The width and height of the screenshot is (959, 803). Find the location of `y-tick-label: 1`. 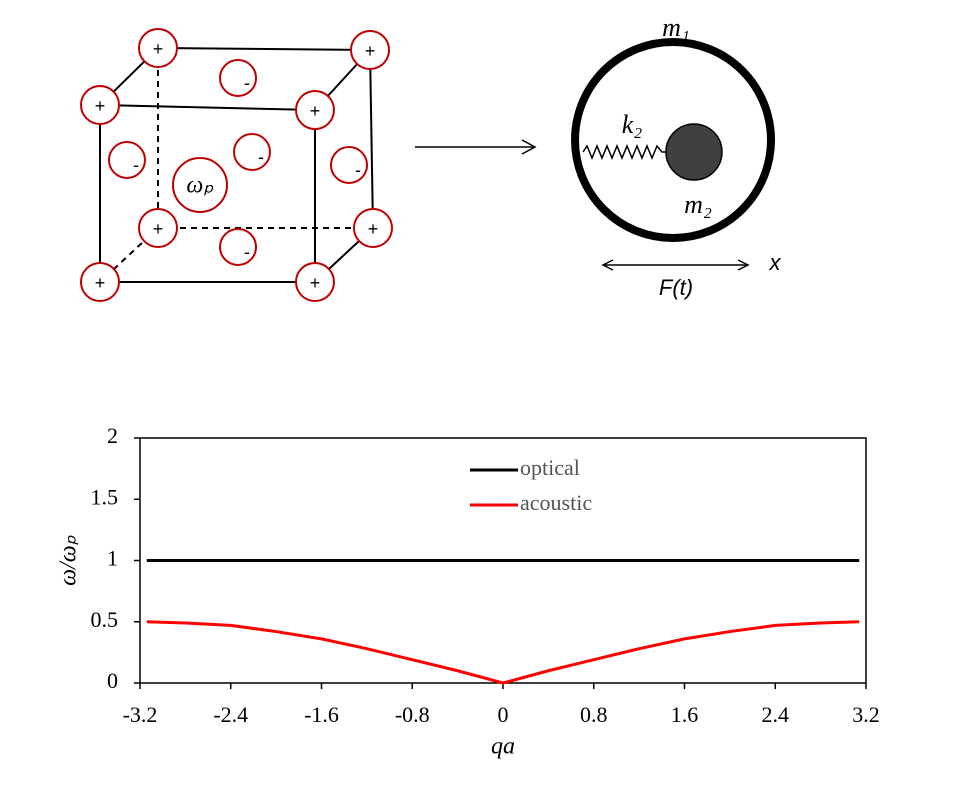

y-tick-label: 1 is located at coordinates (112, 558).